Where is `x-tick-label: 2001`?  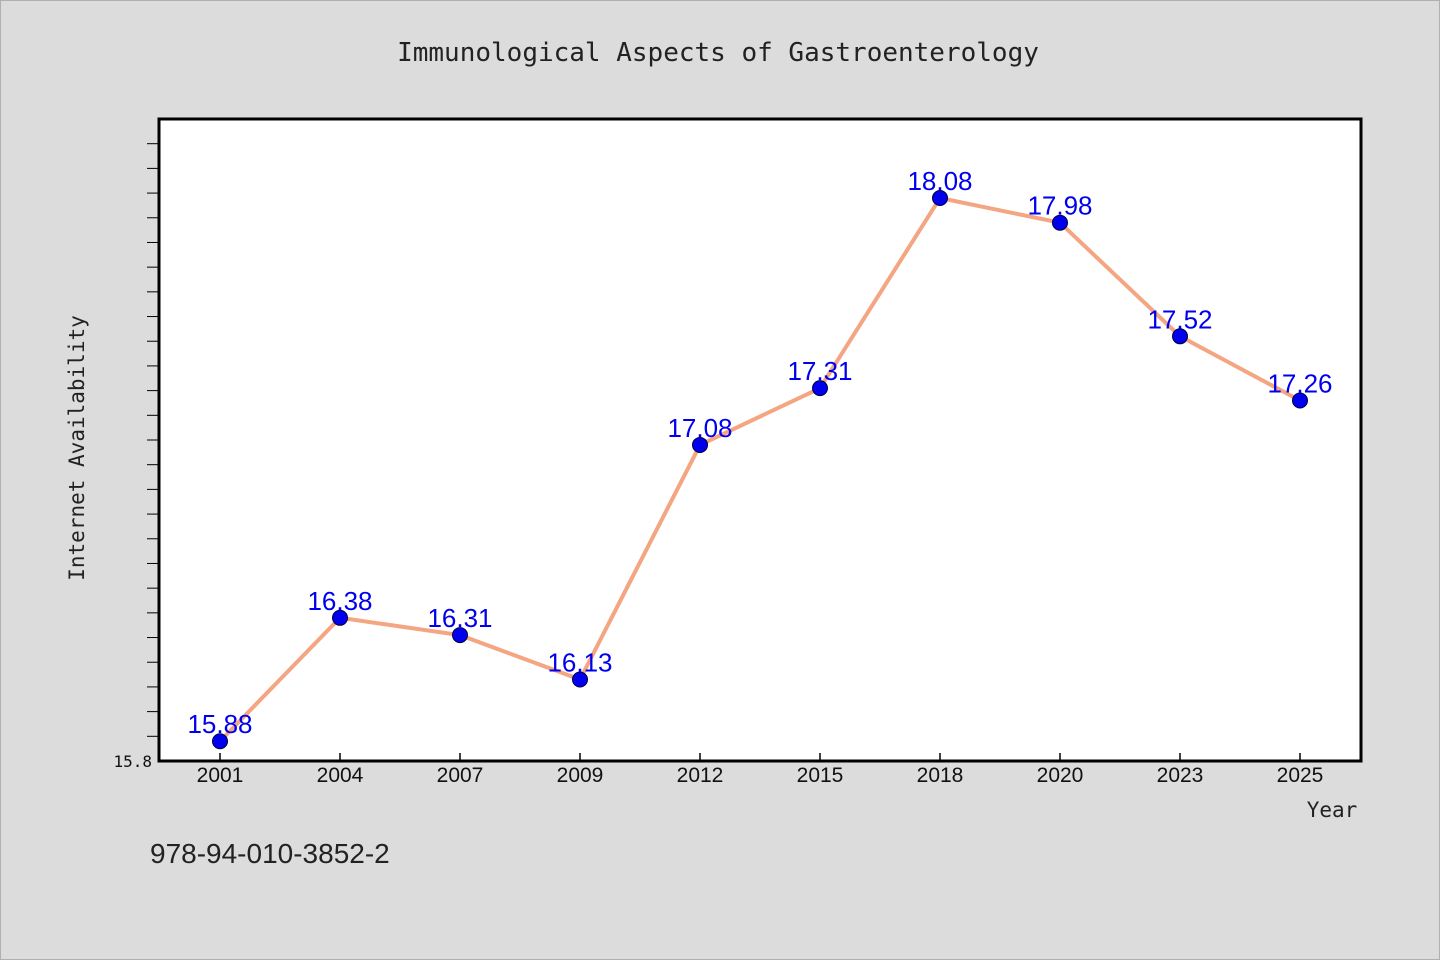
x-tick-label: 2001 is located at coordinates (220, 775).